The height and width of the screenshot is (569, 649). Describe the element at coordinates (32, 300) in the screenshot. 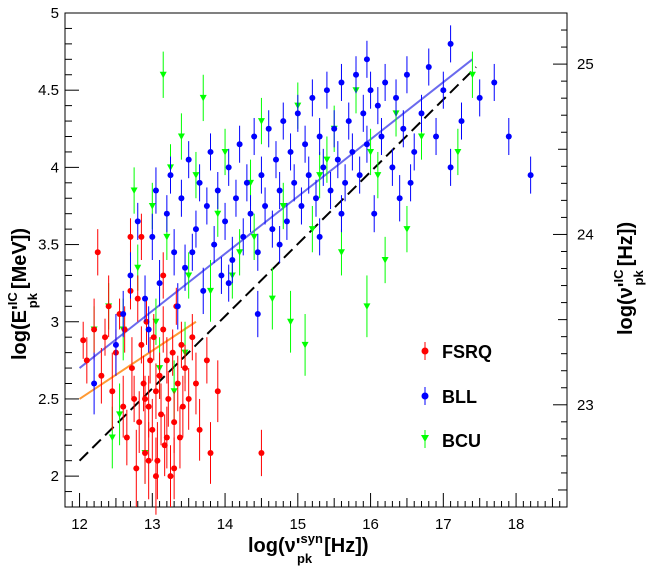

I see `y-axis-title-sub: pk` at that location.